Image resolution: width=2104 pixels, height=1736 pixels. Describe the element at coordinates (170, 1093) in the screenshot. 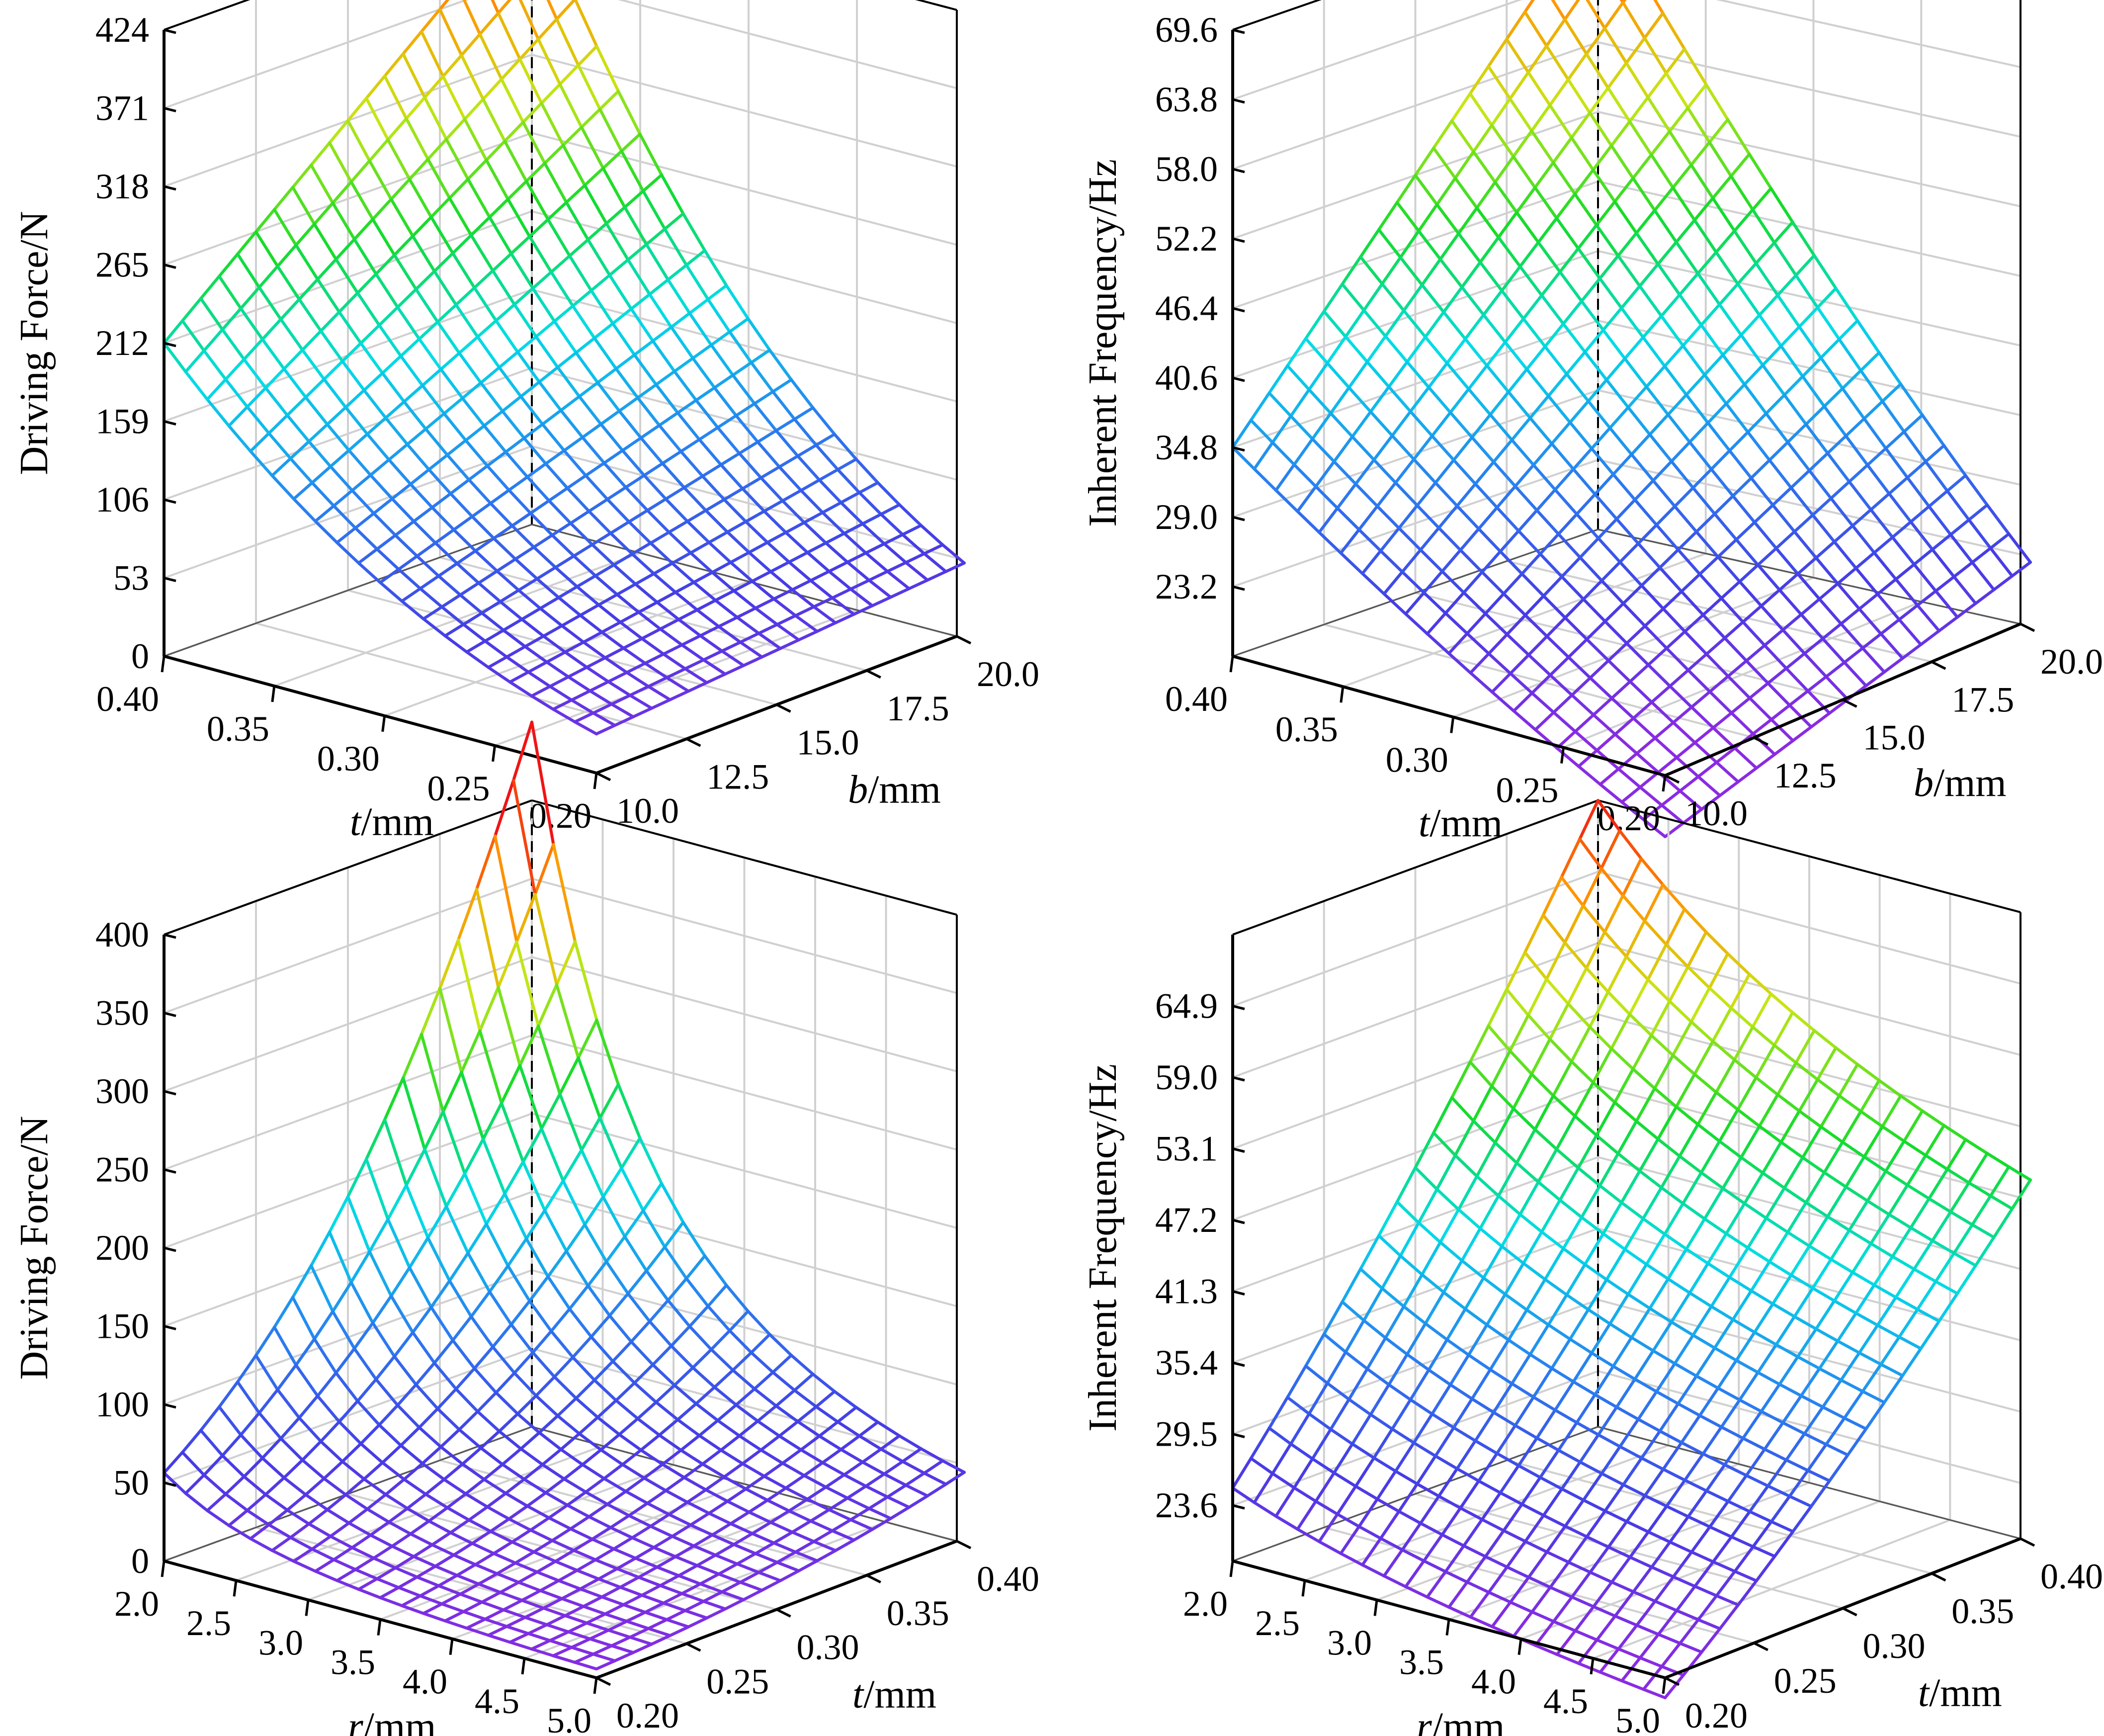

I see `z-tick-mark` at that location.